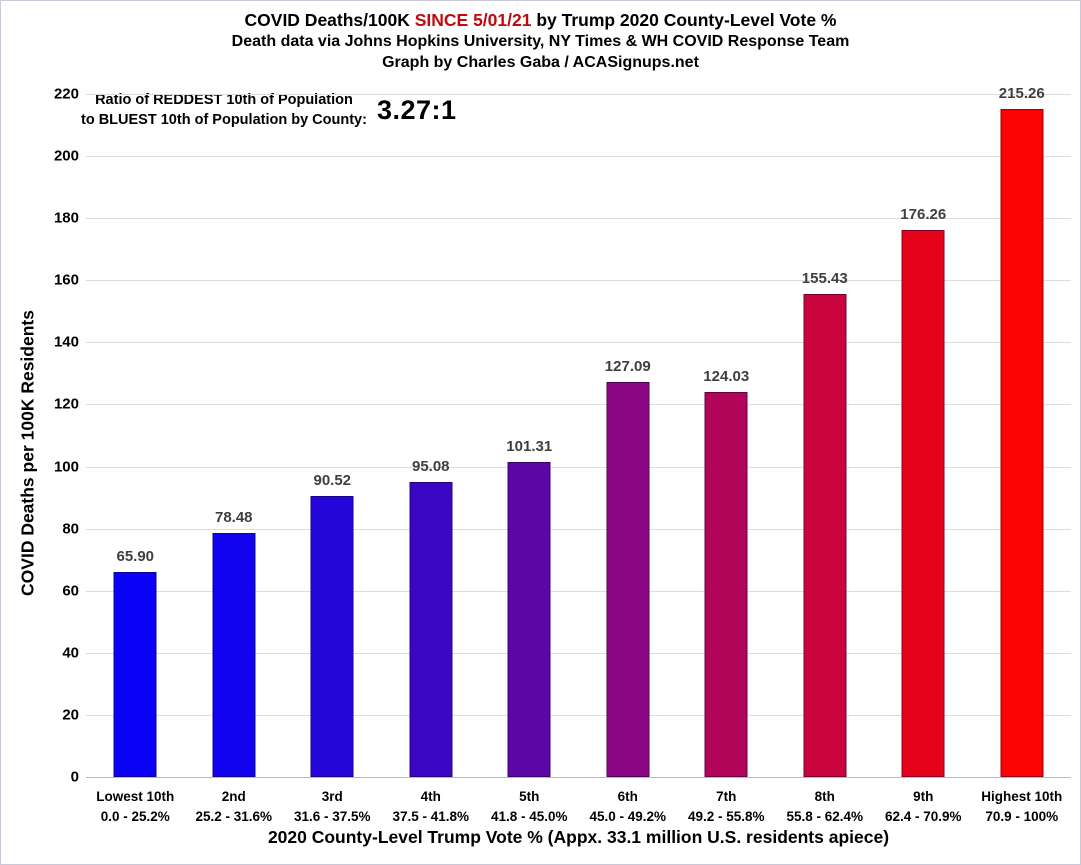  Describe the element at coordinates (824, 279) in the screenshot. I see `bar-value-label: 155.43` at that location.